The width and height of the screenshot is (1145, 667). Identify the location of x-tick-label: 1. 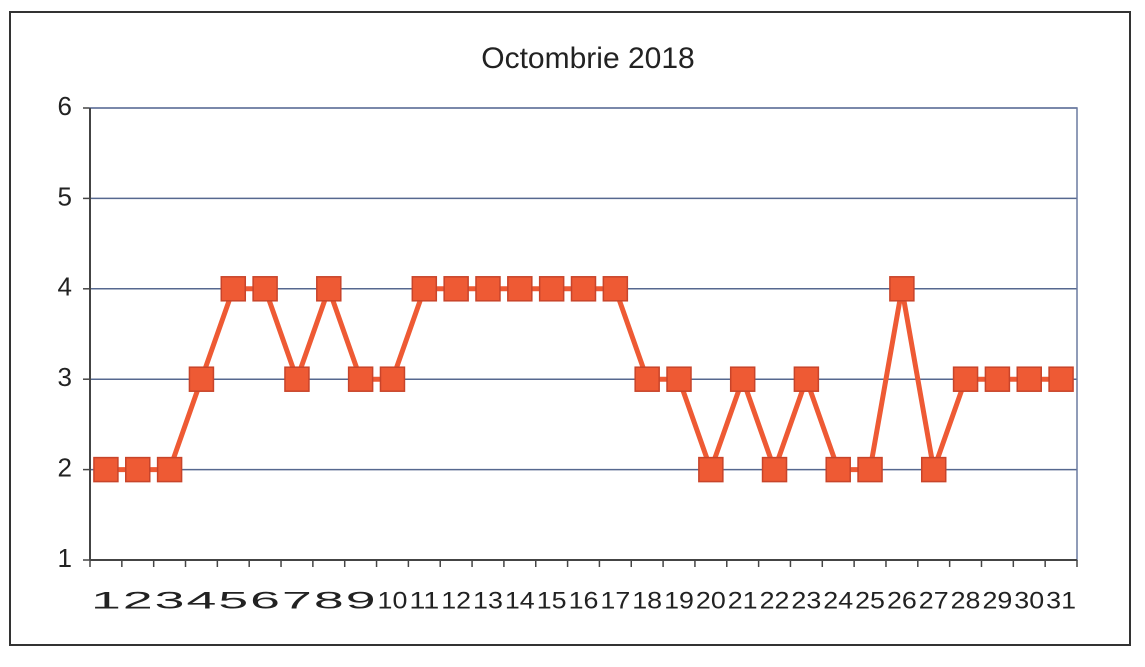
(106, 600).